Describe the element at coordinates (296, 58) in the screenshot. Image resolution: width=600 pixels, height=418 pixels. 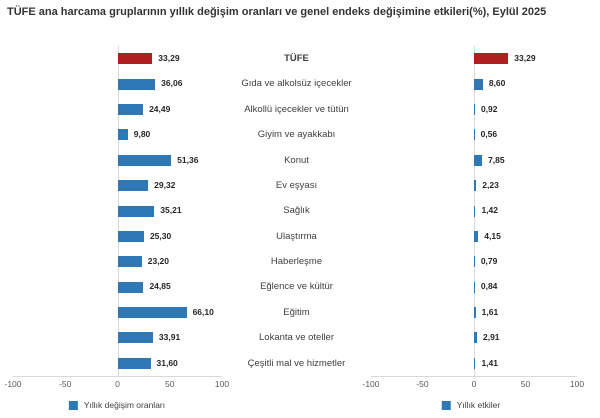
I see `category-label-0: TÜFE` at that location.